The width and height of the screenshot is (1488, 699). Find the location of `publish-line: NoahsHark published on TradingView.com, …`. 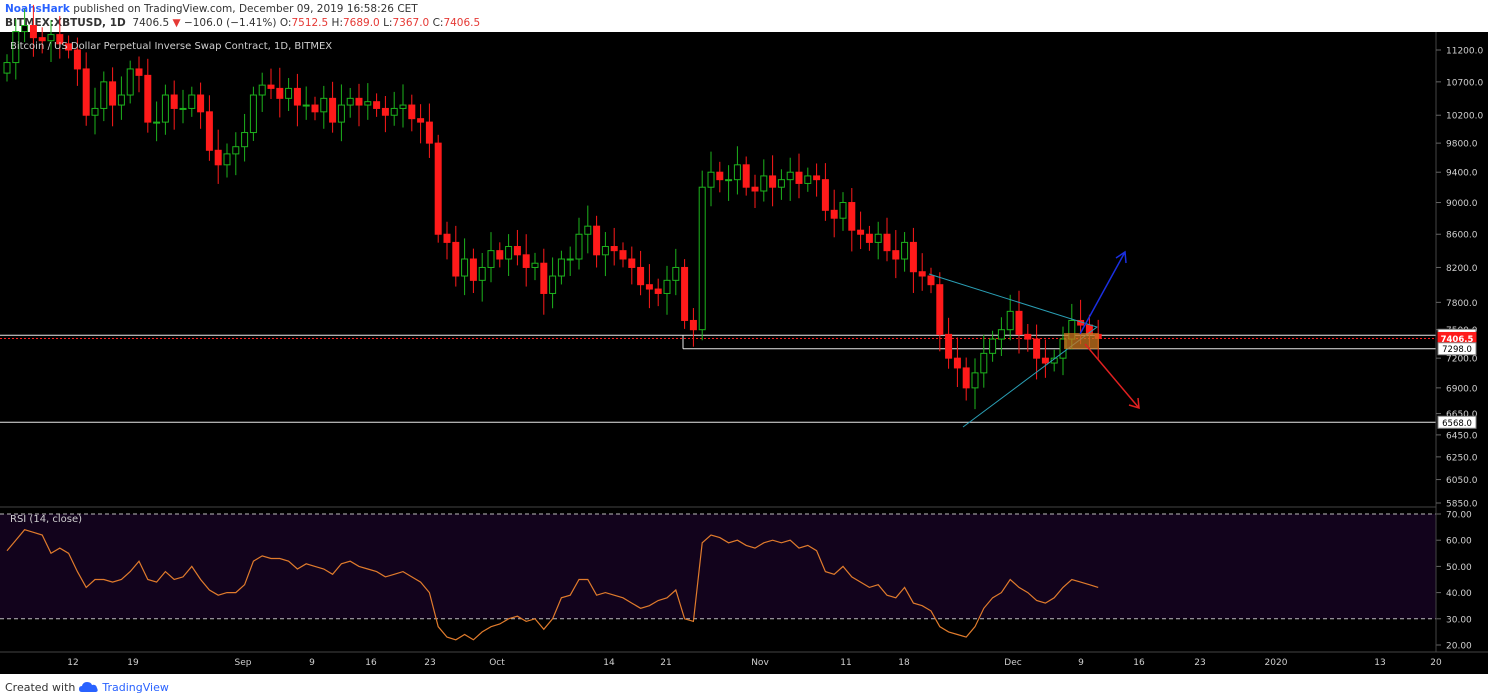

publish-line: NoahsHark published on TradingView.com, … is located at coordinates (211, 9).